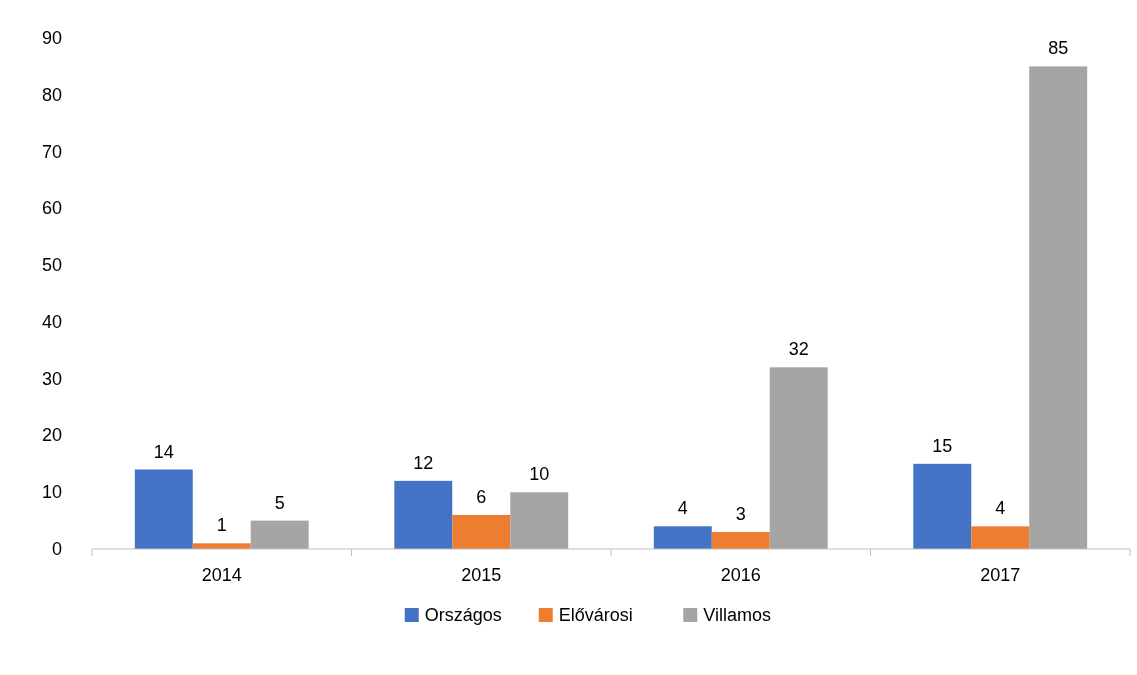 The image size is (1137, 675). Describe the element at coordinates (51, 492) in the screenshot. I see `y-tick-label: 10` at that location.